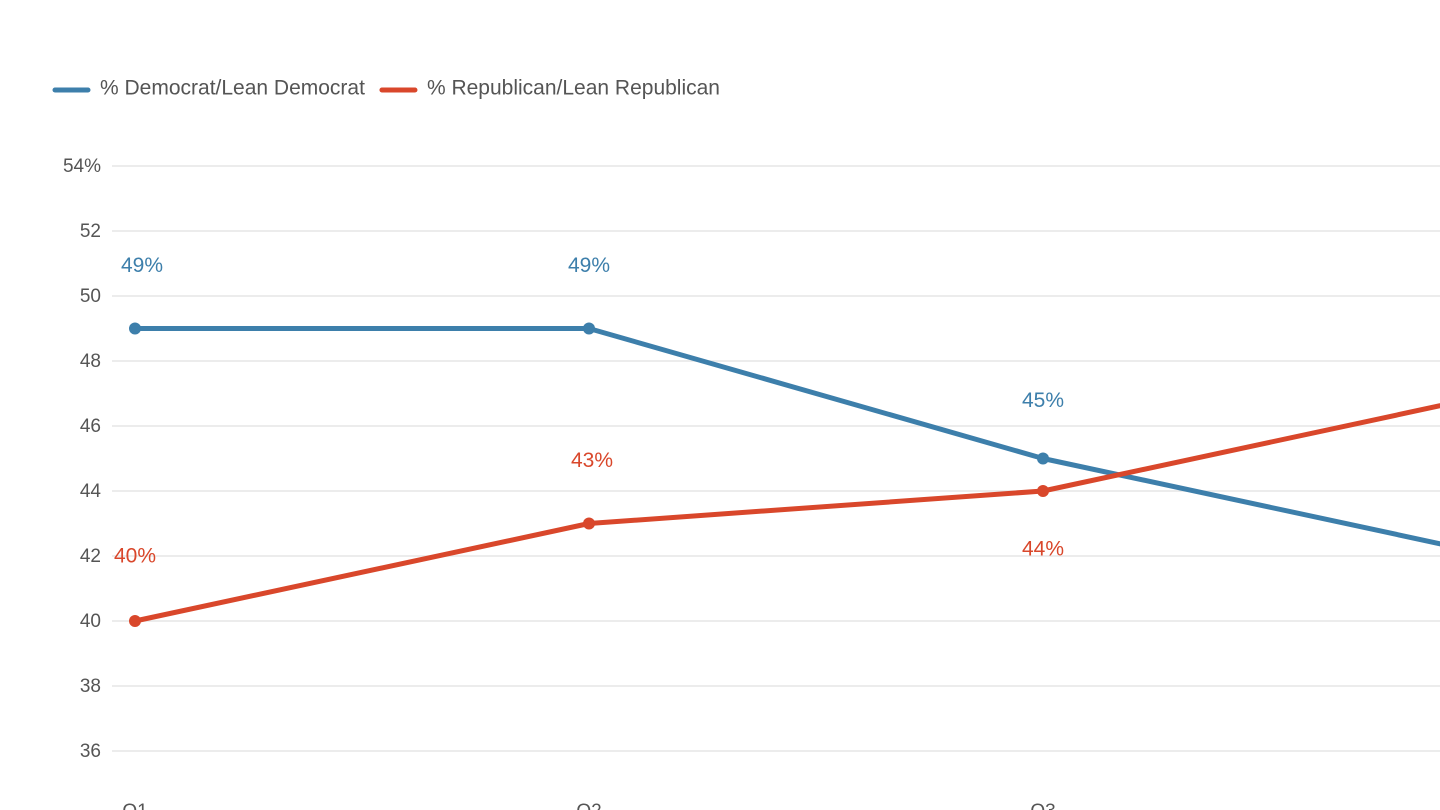  What do you see at coordinates (90, 231) in the screenshot?
I see `y-tick-label: 52` at bounding box center [90, 231].